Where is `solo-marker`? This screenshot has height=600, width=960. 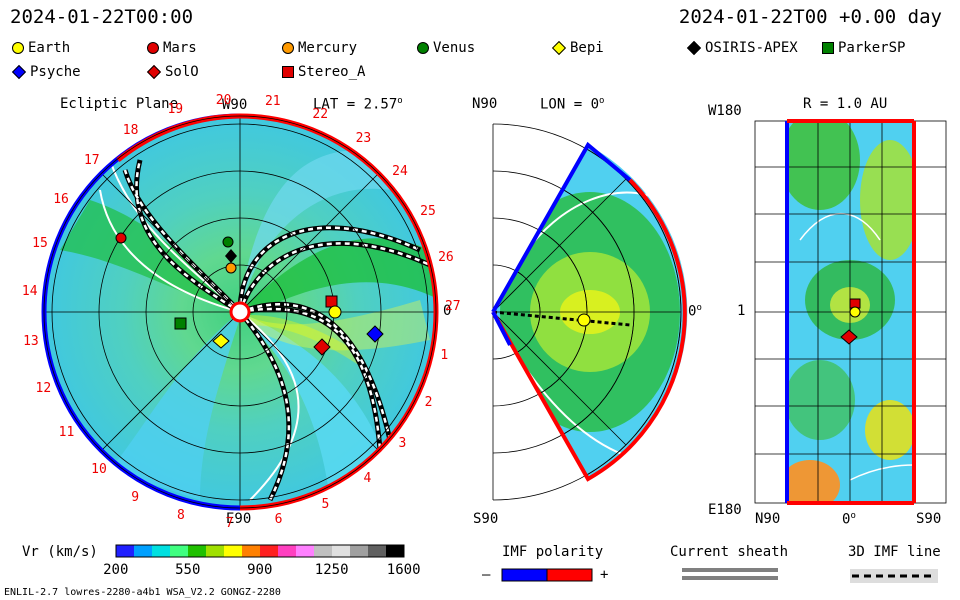
solo-marker is located at coordinates (322, 347).